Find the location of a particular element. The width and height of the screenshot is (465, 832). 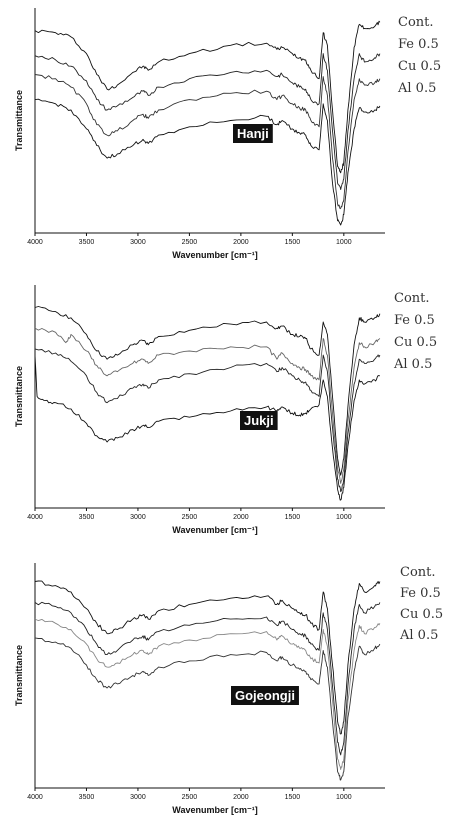

paper-label: Hanji is located at coordinates (253, 133).